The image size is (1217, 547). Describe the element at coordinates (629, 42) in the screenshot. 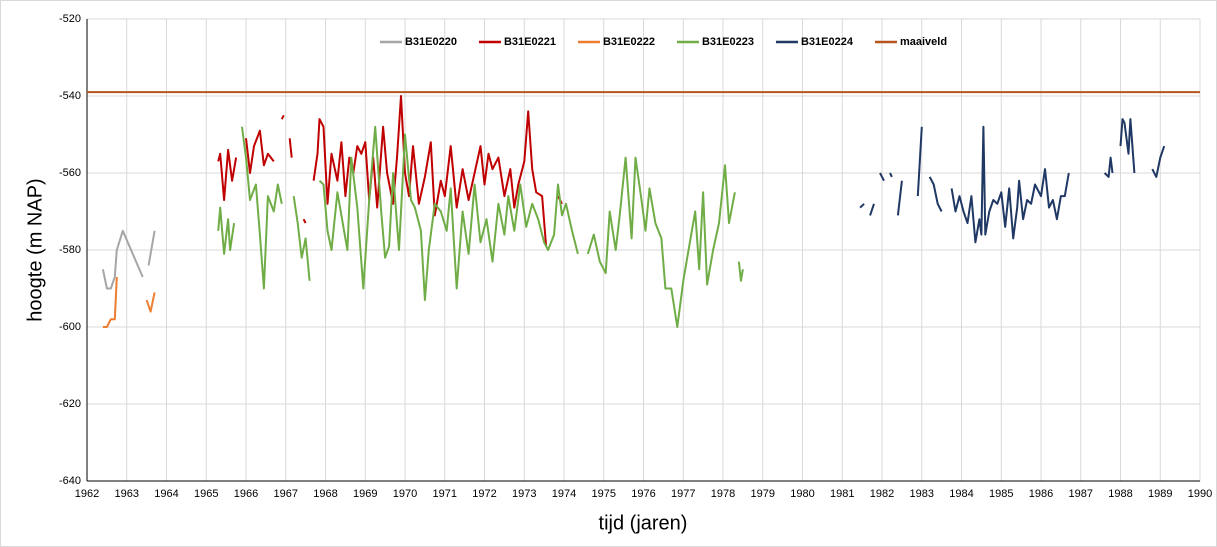

I see `legend-label: B31E0222` at that location.